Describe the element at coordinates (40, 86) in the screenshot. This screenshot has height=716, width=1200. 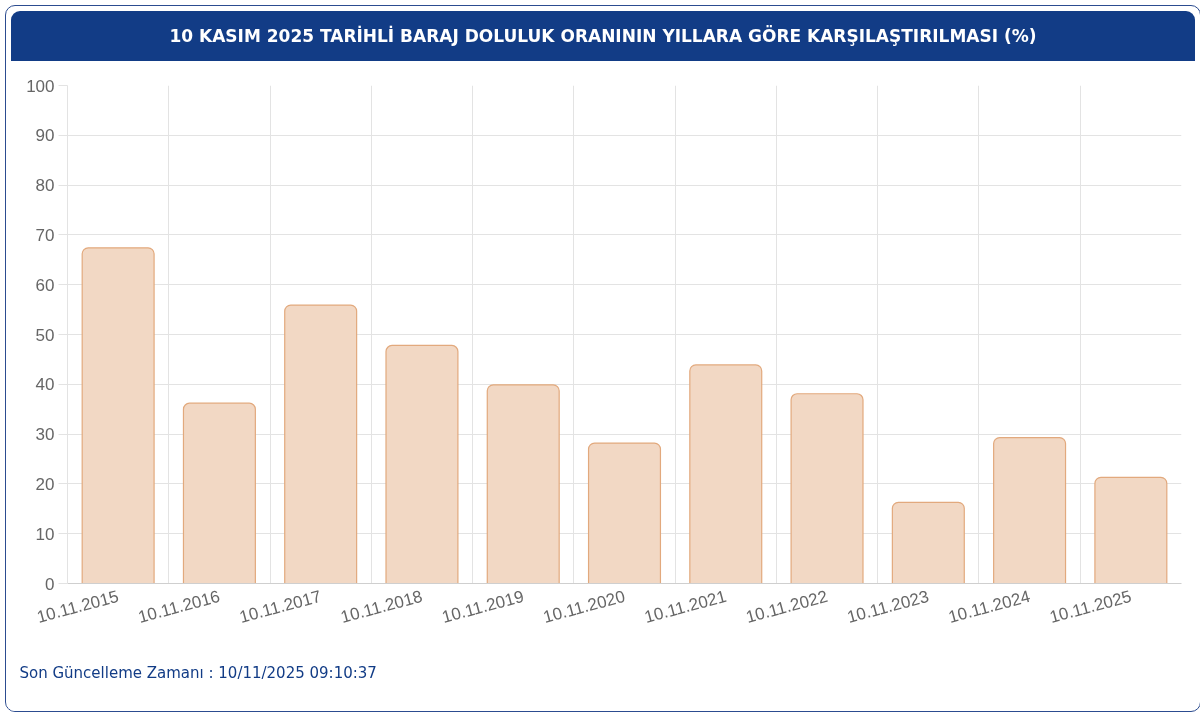
I see `y-tick-label: 100` at that location.